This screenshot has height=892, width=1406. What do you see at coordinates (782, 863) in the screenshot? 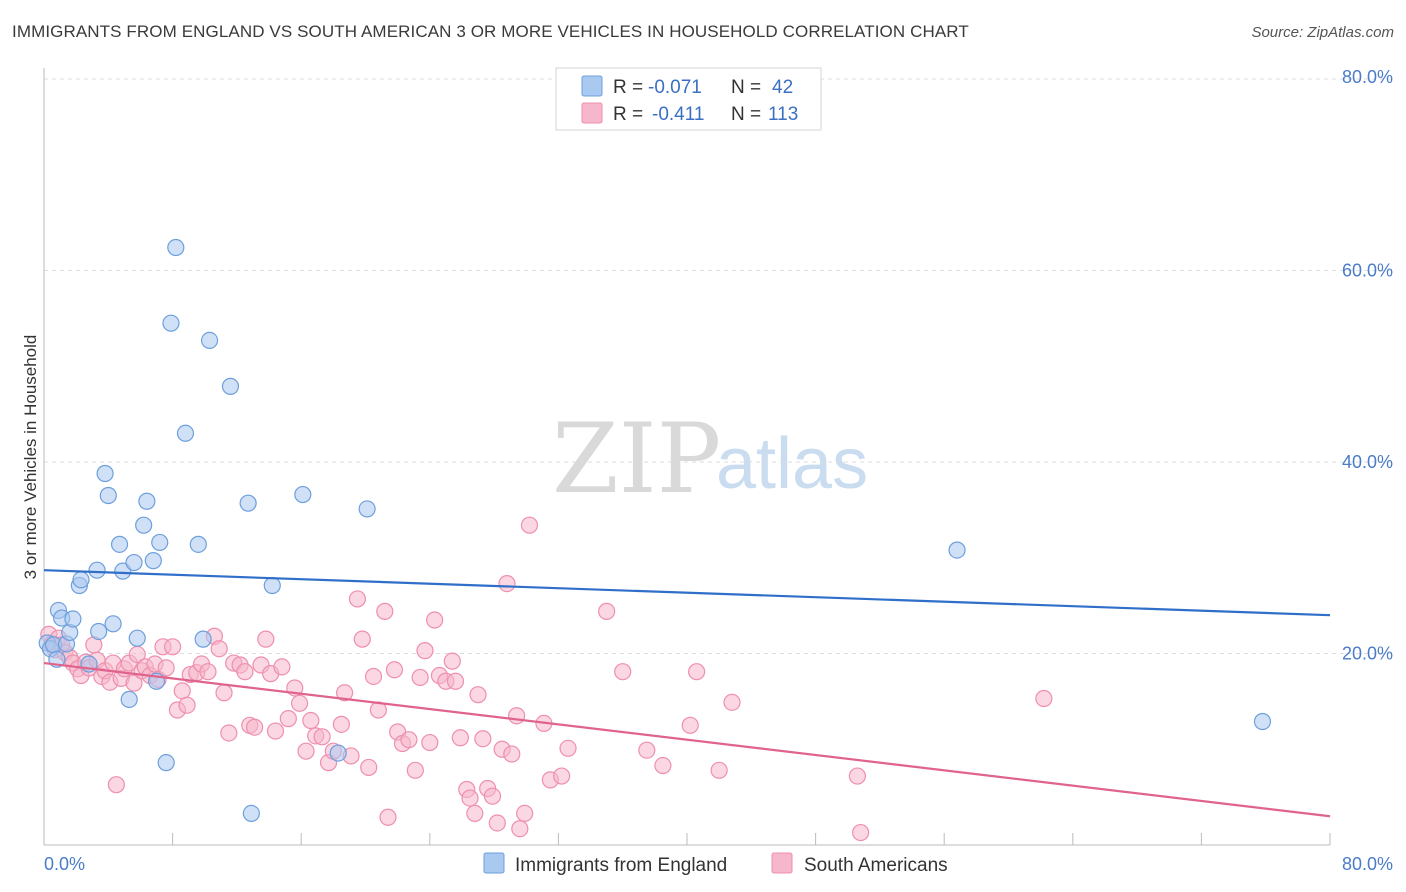
I see `bottom-legend-swatch-pink` at bounding box center [782, 863].